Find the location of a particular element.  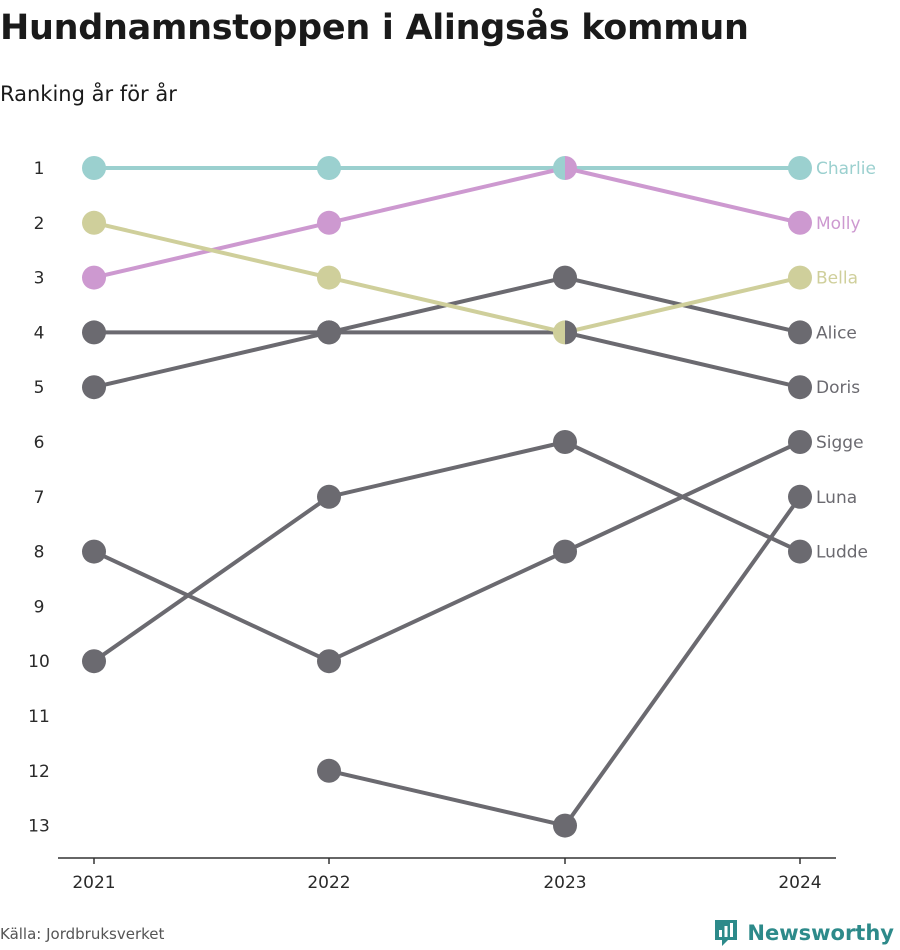

chart-subtitle: Ranking år för år is located at coordinates (88, 94).